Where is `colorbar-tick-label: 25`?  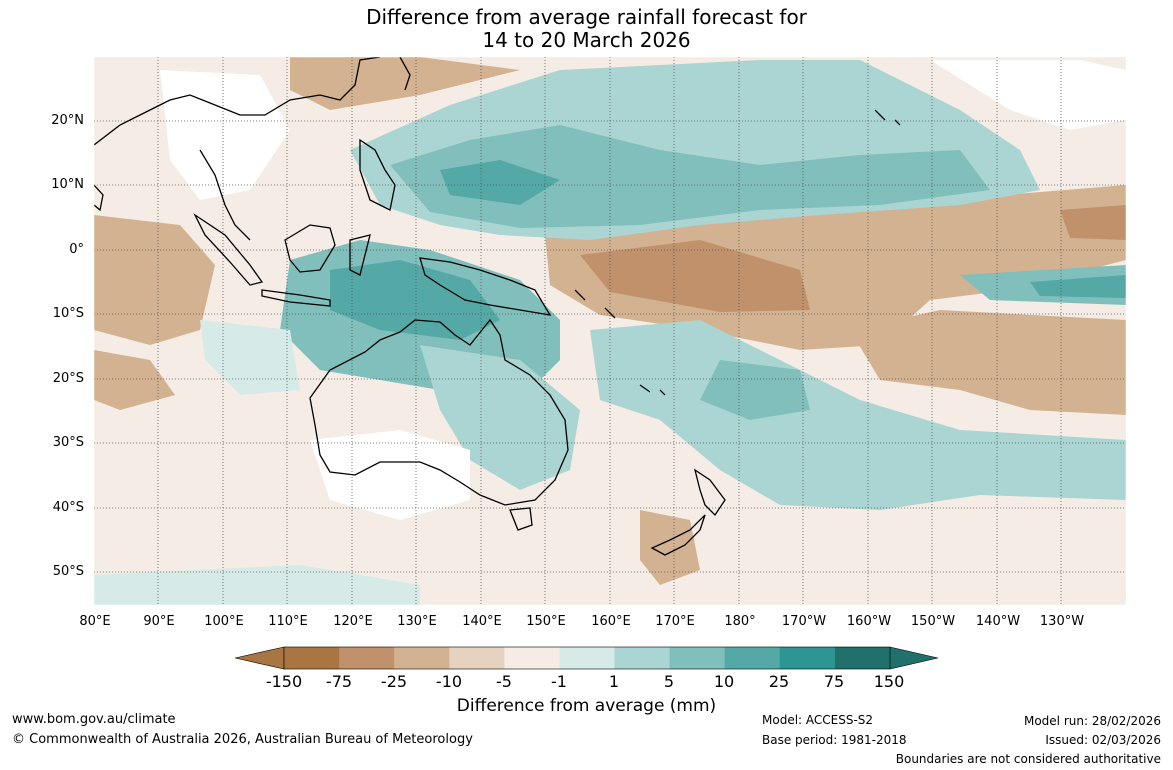
colorbar-tick-label: 25 is located at coordinates (779, 681).